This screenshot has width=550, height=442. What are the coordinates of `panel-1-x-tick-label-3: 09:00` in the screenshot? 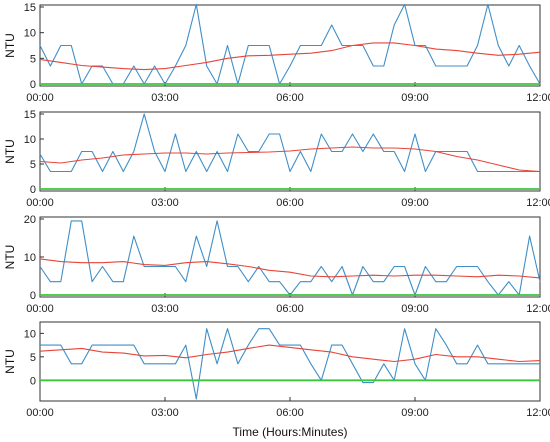 It's located at (415, 98).